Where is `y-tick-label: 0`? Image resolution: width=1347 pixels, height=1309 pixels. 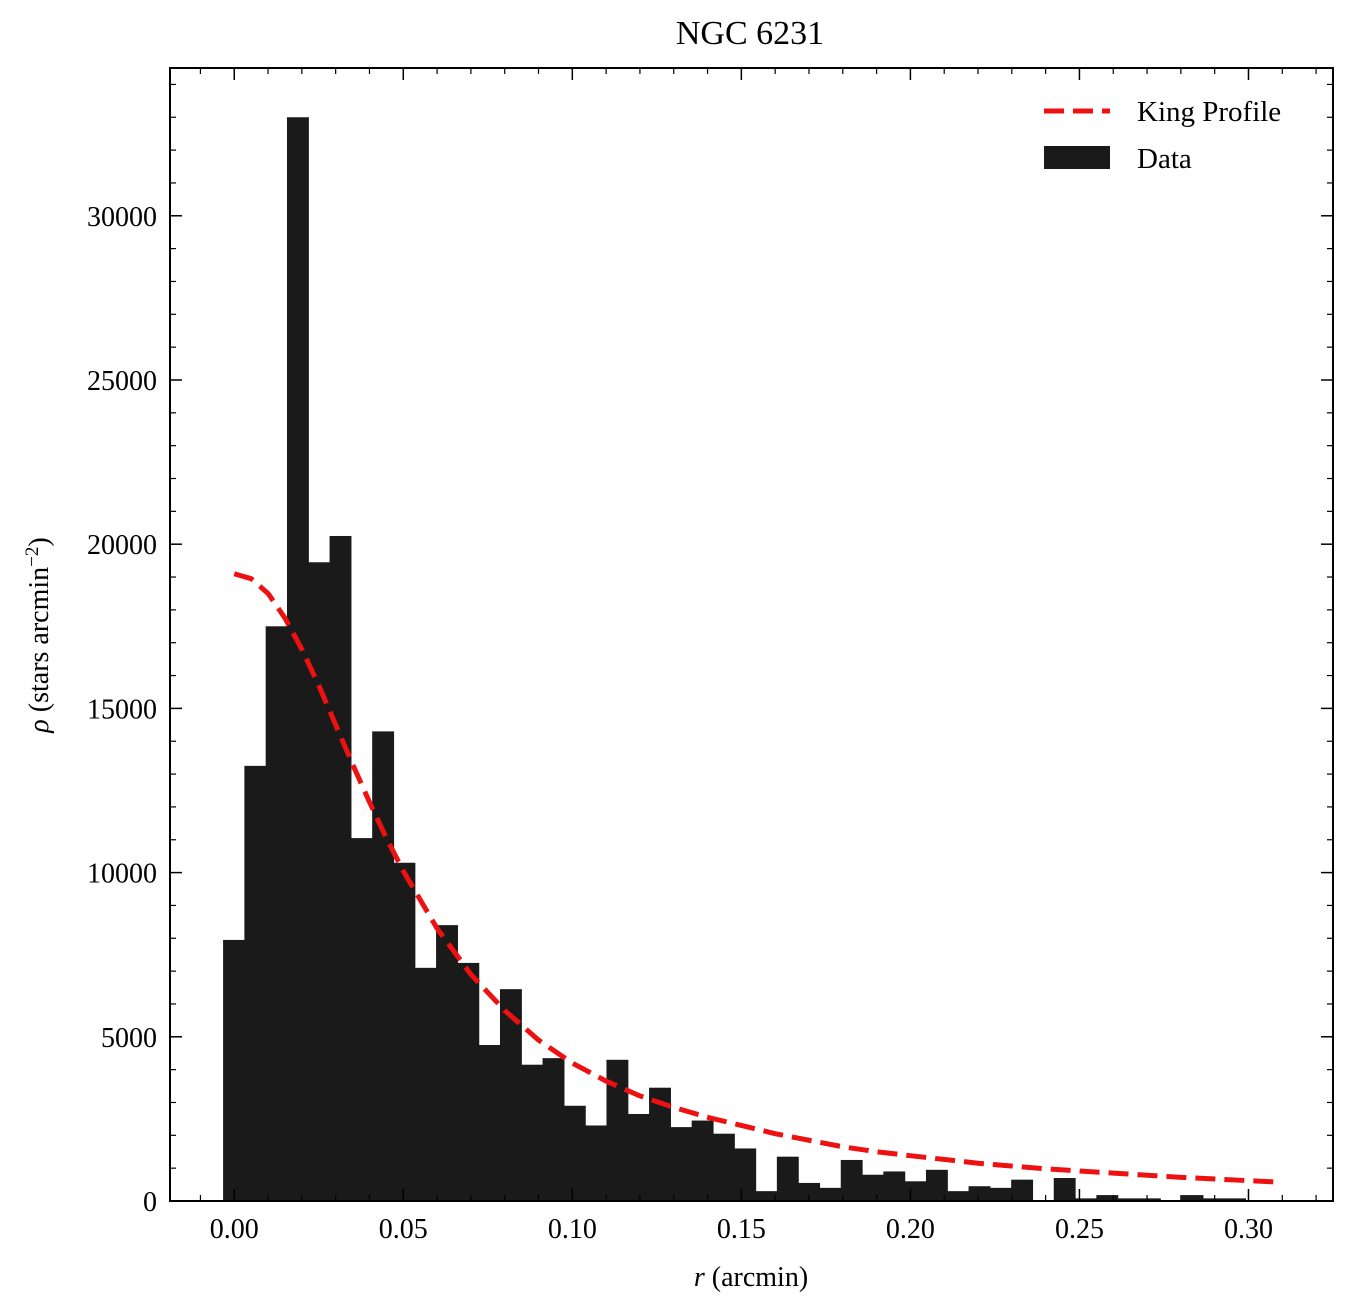
y-tick-label: 0 is located at coordinates (150, 1202).